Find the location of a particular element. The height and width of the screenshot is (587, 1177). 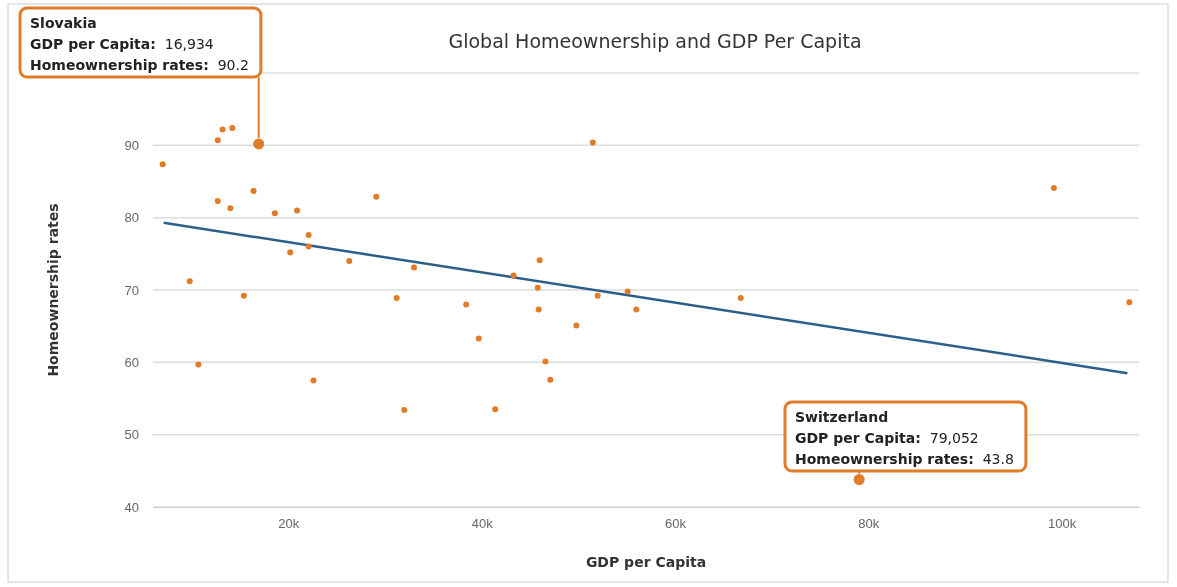

y-tick-label: 70 is located at coordinates (131, 290).